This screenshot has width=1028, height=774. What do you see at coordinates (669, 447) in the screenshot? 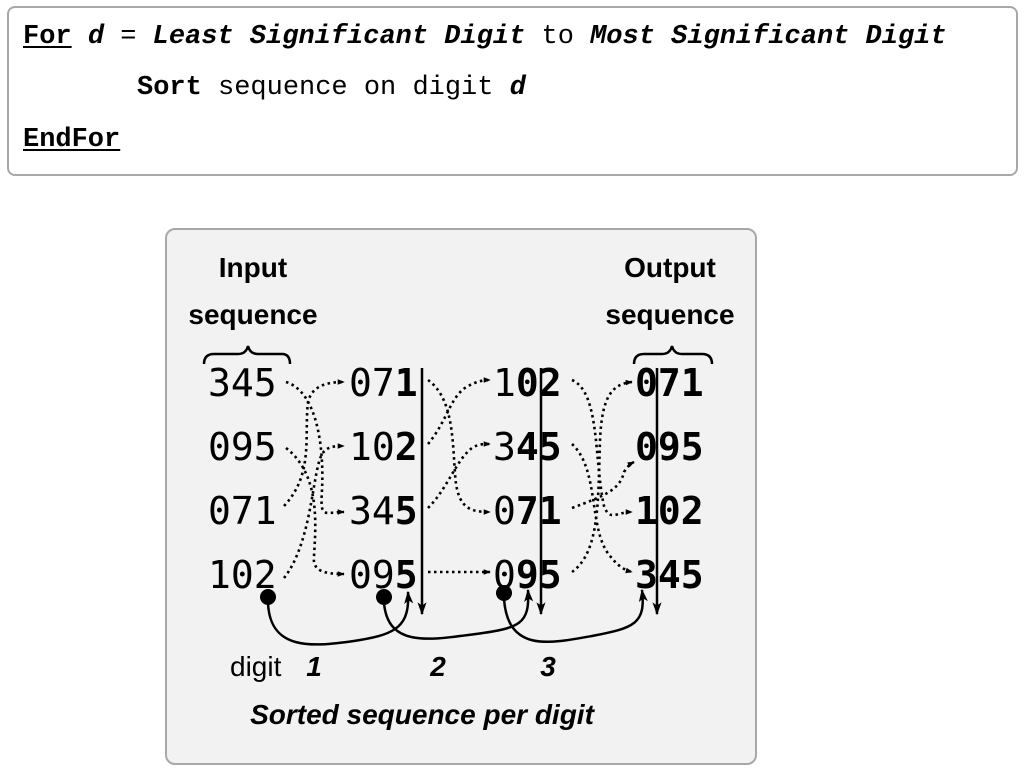
I see `output-number-2: 095` at bounding box center [669, 447].